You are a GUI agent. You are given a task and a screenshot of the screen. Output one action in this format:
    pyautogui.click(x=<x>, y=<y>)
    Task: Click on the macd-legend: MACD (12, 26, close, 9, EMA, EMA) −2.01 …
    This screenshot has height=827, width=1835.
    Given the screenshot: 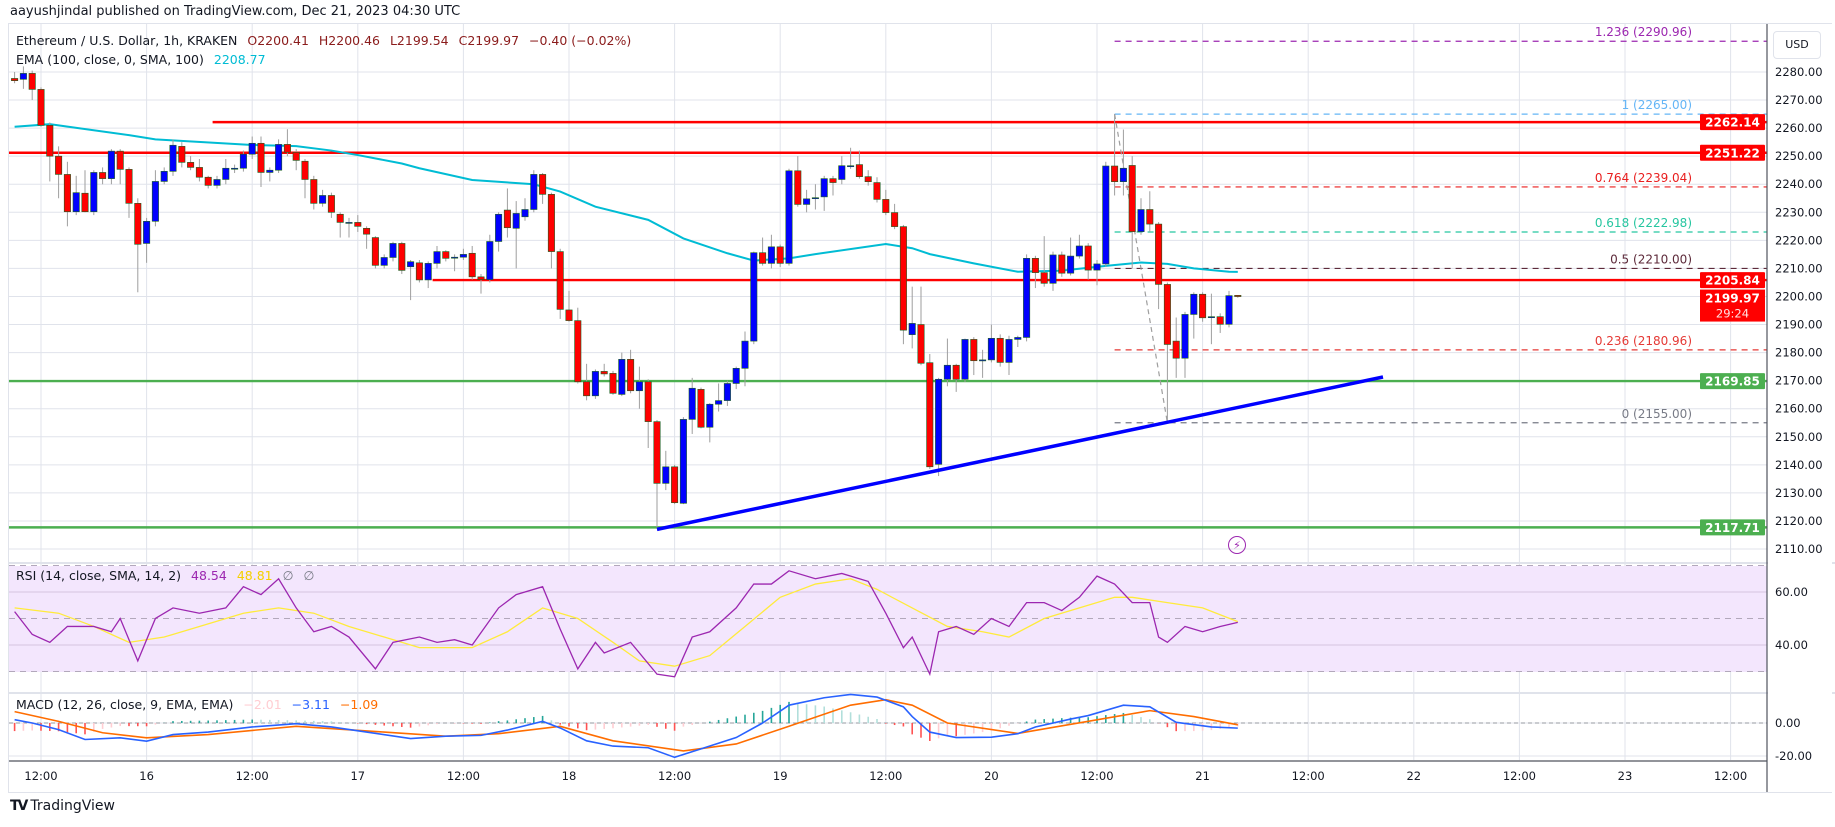 What is the action you would take?
    pyautogui.click(x=200, y=704)
    